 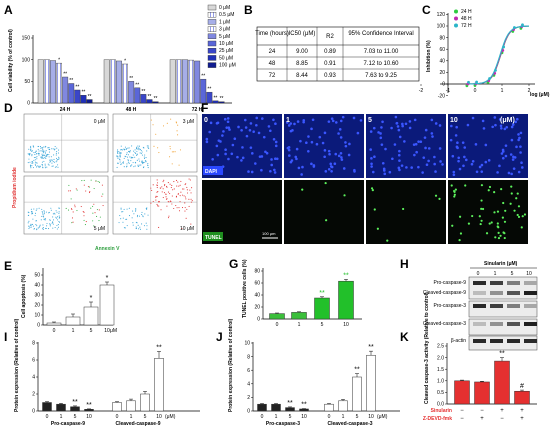 I want to click on panel-c-xtick-label: -1, so click(x=448, y=91).